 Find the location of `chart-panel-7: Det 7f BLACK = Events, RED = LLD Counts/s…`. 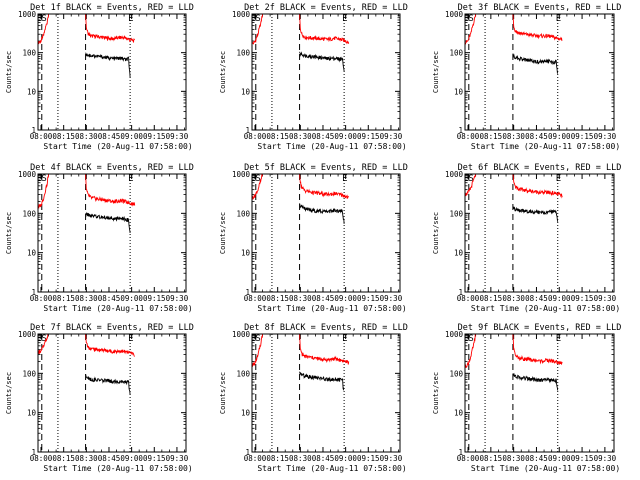

chart-panel-7: Det 7f BLACK = Events, RED = LLD Counts/s… is located at coordinates (99, 398).